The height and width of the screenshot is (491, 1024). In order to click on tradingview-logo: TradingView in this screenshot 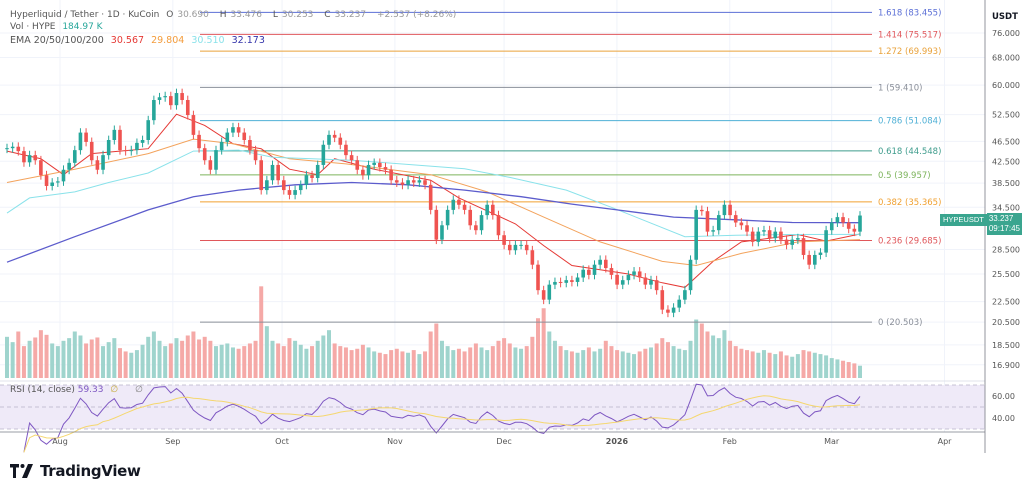, I will do `click(75, 471)`.